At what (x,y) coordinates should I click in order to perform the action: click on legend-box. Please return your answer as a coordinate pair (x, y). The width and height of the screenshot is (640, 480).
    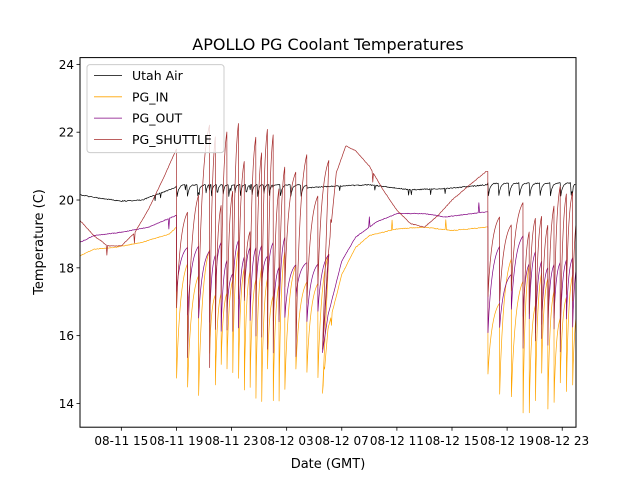
    Looking at the image, I should click on (155, 109).